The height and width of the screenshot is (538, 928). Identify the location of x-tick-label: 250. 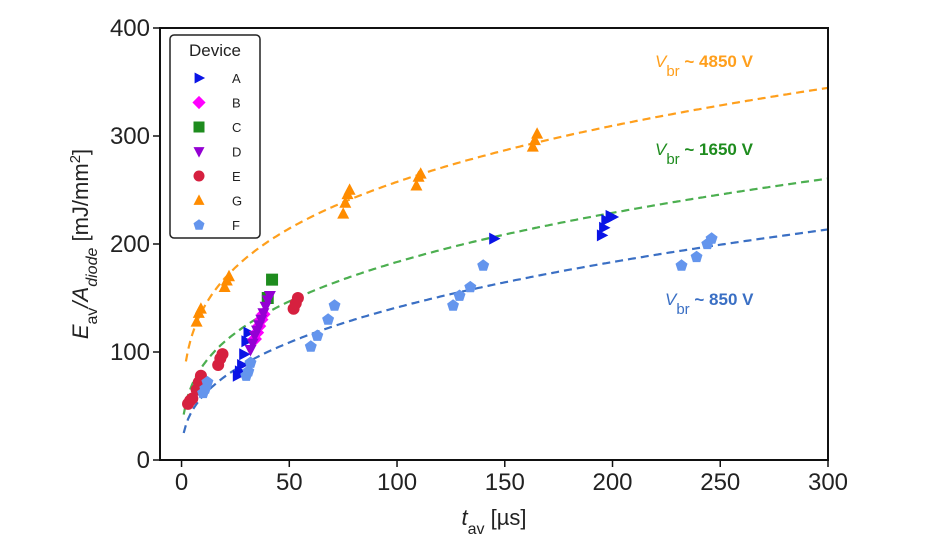
(720, 482).